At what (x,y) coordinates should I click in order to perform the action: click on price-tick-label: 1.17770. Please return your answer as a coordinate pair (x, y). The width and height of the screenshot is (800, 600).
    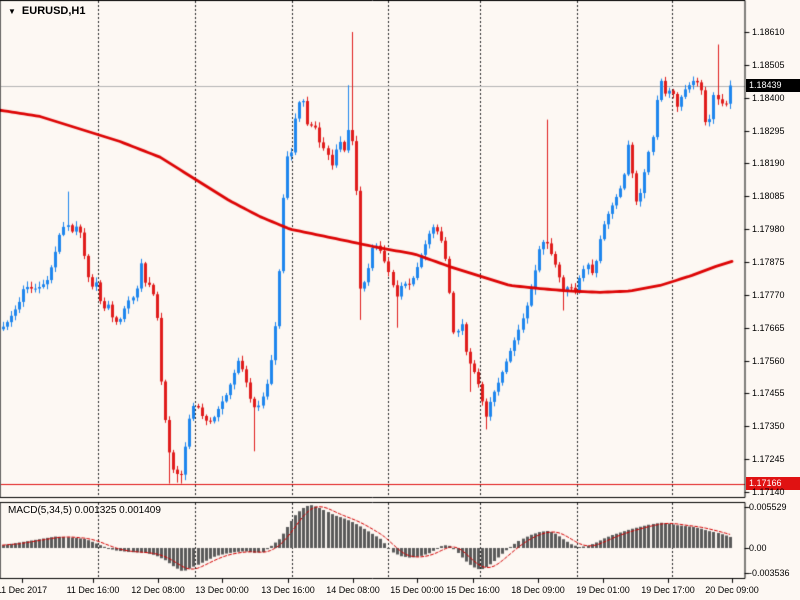
    Looking at the image, I should click on (768, 294).